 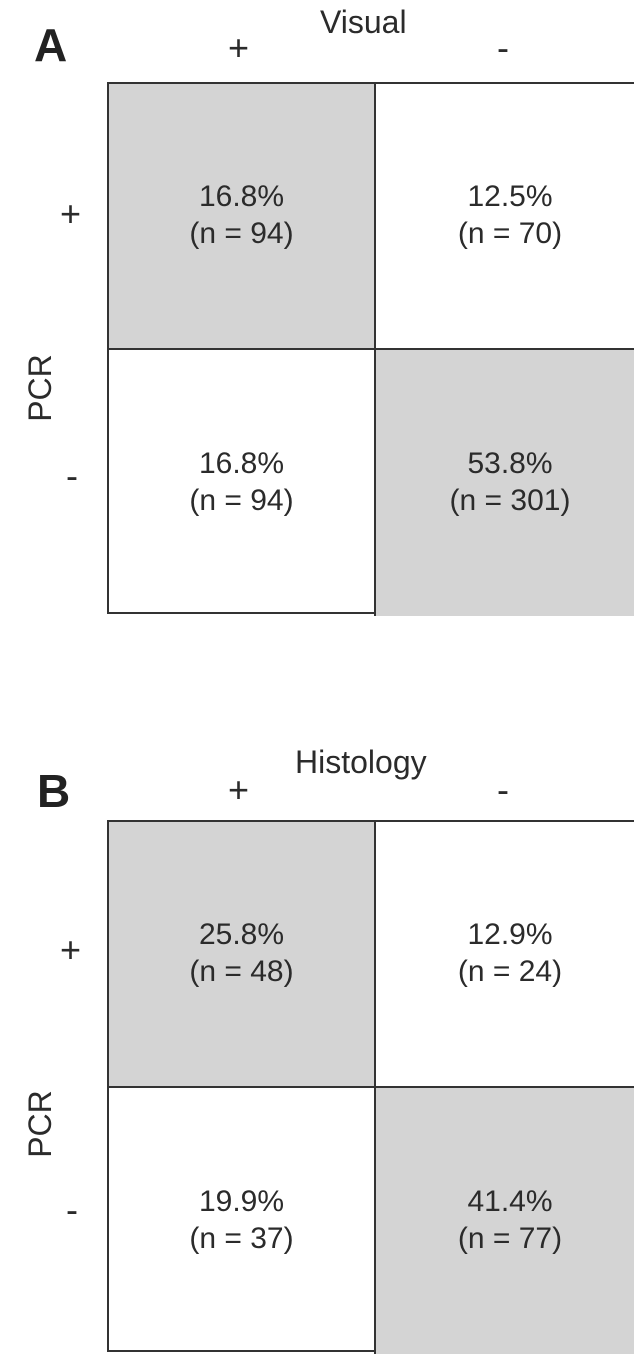 What do you see at coordinates (54, 791) in the screenshot?
I see `panel-letter: B` at bounding box center [54, 791].